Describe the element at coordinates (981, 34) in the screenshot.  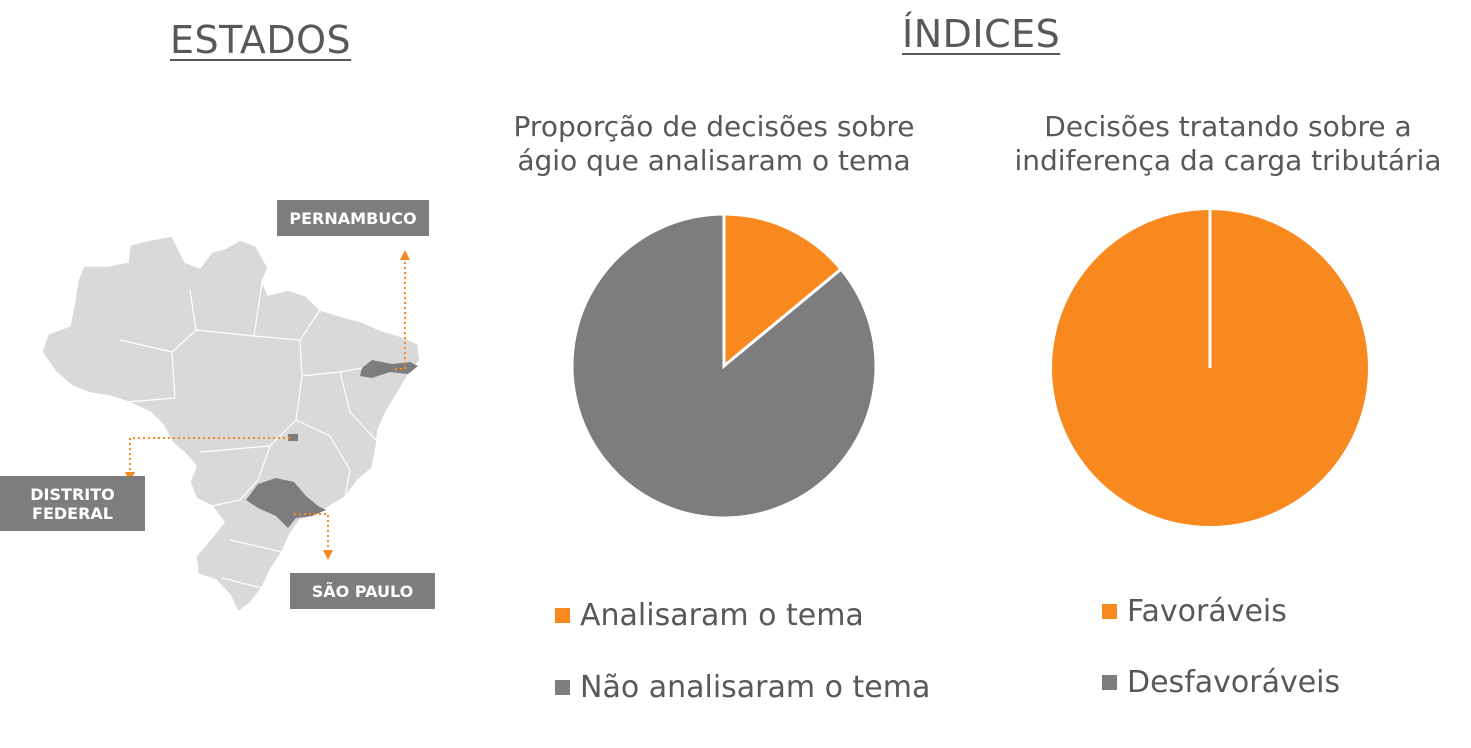
I see `indices-heading: ÍNDICES` at that location.